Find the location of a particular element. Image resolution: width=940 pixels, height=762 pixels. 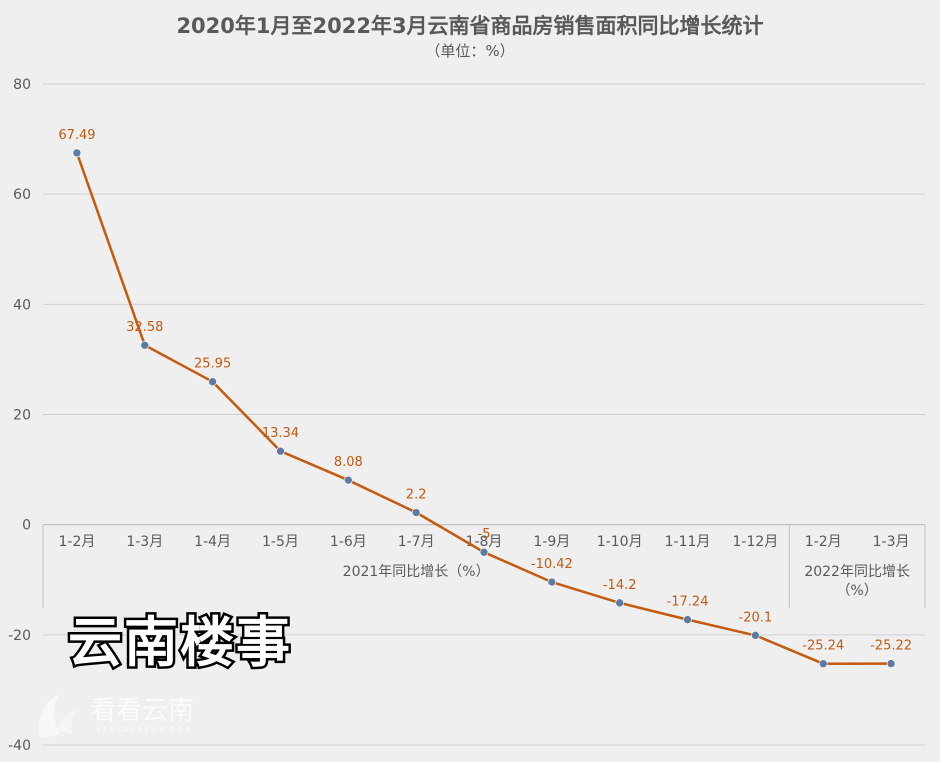

data-label: 8.08 is located at coordinates (348, 462).